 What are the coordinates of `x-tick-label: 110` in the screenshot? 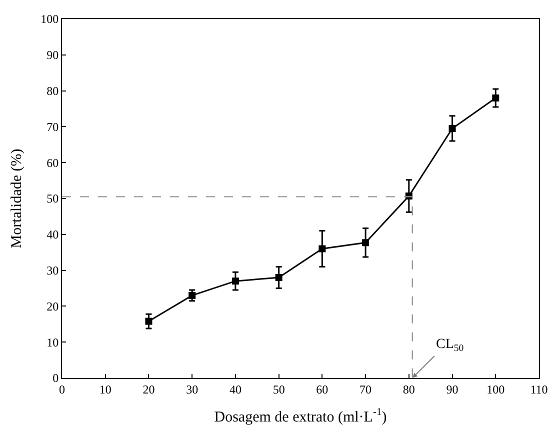 It's located at (539, 389).